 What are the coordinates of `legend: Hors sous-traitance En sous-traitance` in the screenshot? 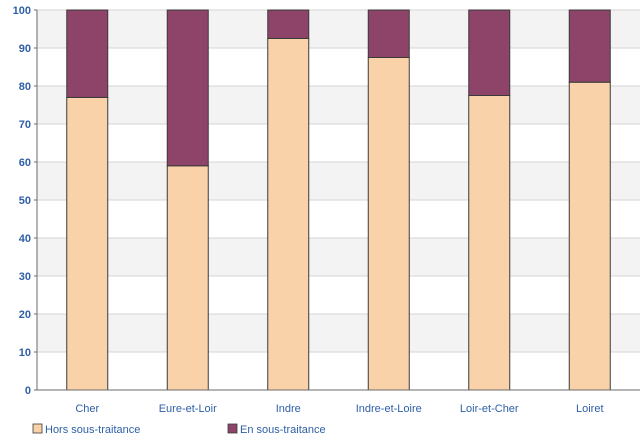 It's located at (179, 429).